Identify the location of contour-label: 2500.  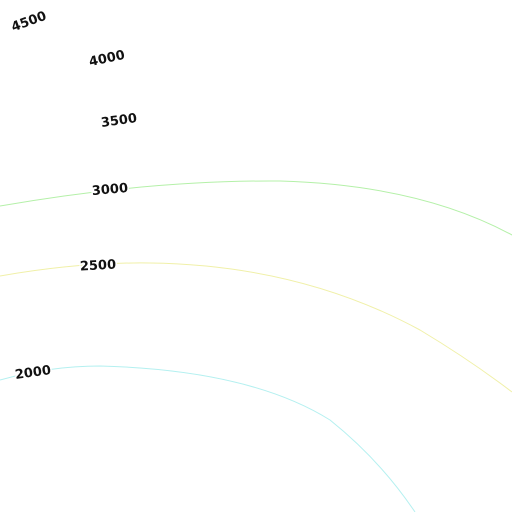
(98, 266).